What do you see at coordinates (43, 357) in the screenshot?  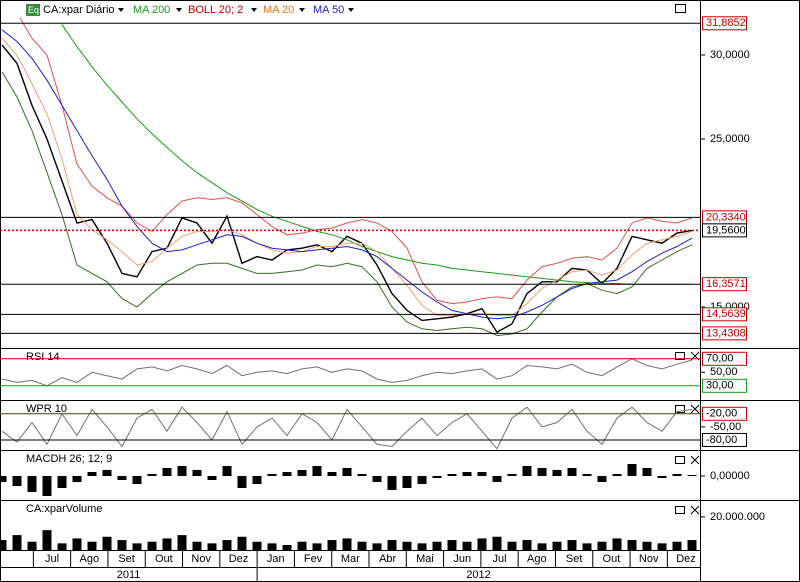 I see `panel-title: RSI 14` at bounding box center [43, 357].